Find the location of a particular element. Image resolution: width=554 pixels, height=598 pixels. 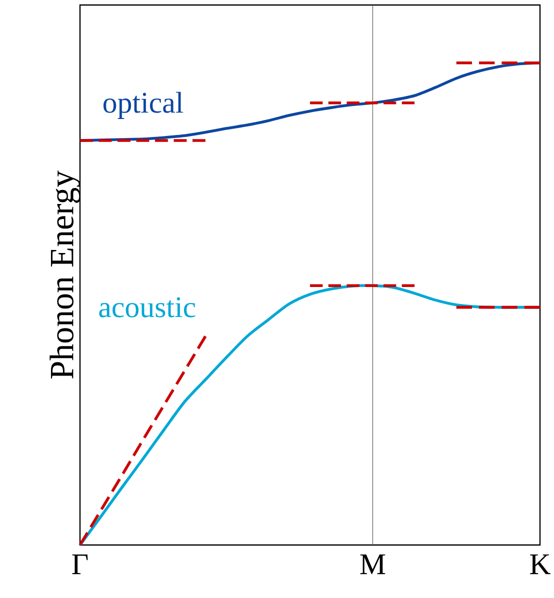

x-tick-label: Γ is located at coordinates (80, 564).